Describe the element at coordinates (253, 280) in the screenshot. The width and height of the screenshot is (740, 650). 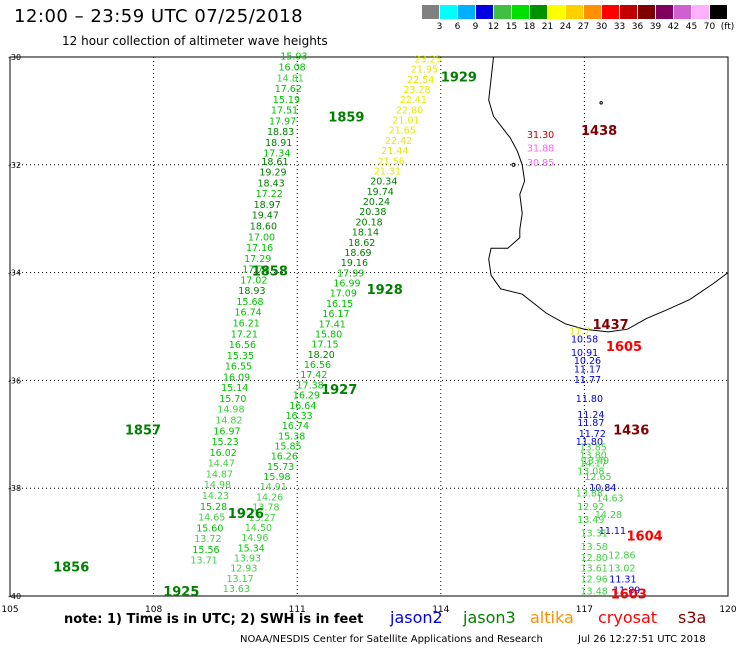
I see `wave-height-value: 17.02` at that location.